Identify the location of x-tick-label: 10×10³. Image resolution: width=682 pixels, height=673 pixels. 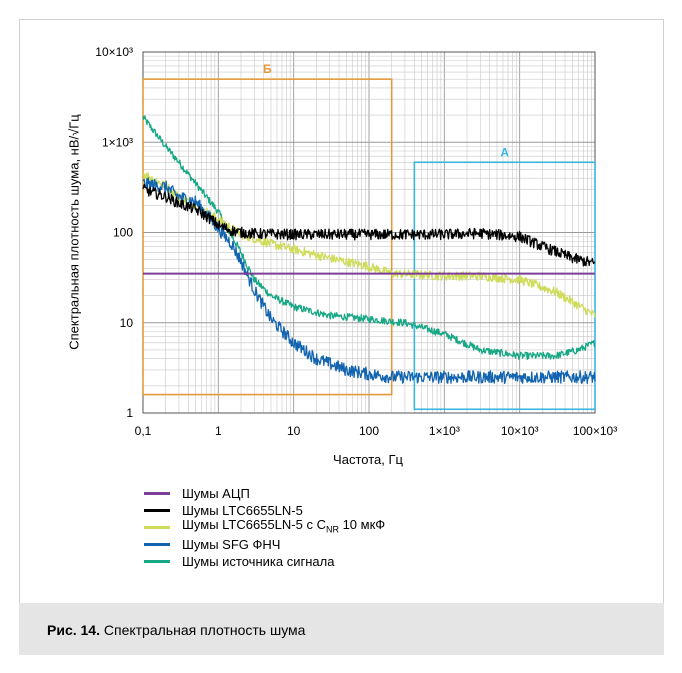
(520, 431).